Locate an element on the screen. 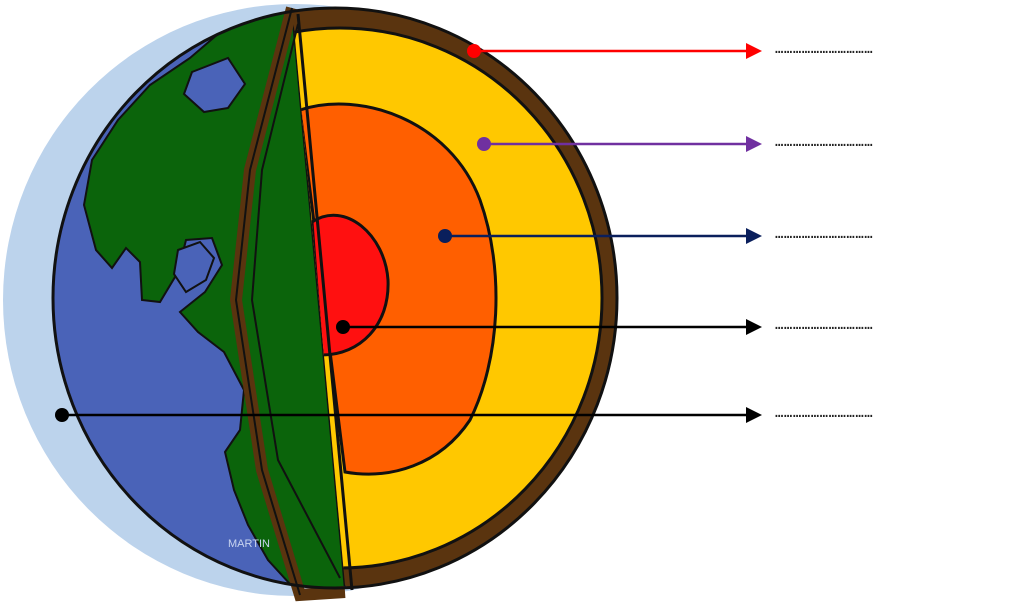 This screenshot has width=1009, height=603. crust-pointer is located at coordinates (614, 51).